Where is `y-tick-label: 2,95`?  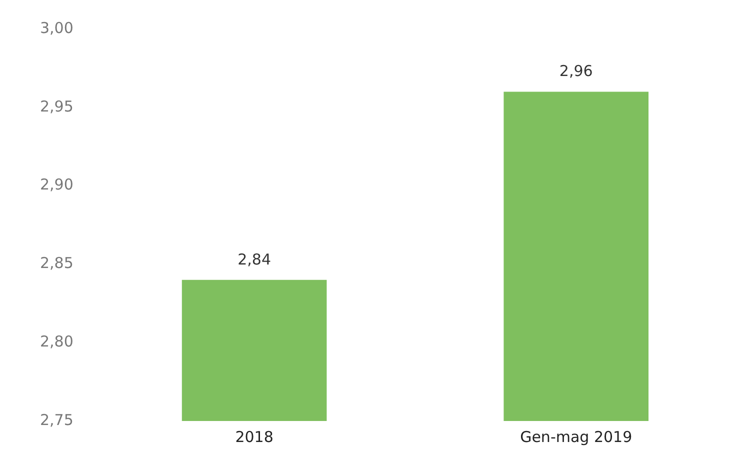
y-tick-label: 2,95 is located at coordinates (57, 106).